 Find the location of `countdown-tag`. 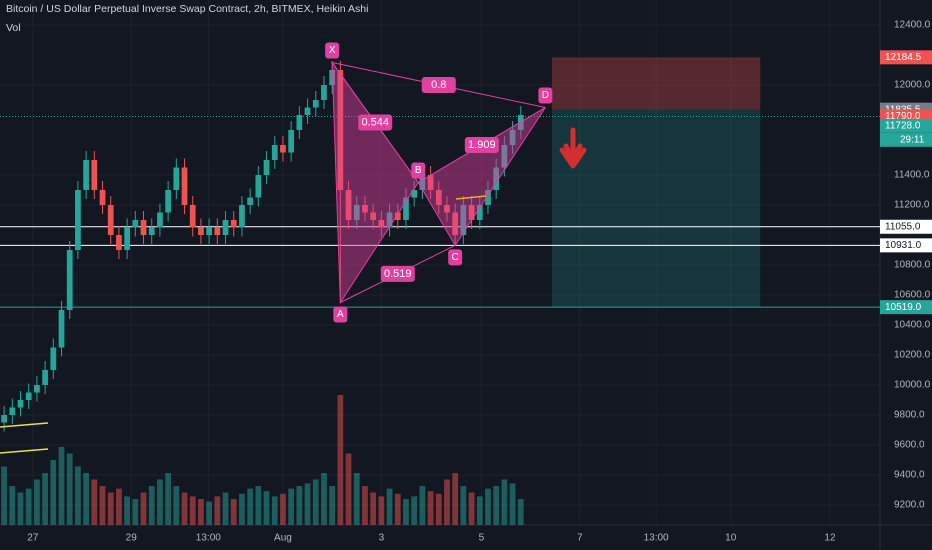

countdown-tag is located at coordinates (906, 139).